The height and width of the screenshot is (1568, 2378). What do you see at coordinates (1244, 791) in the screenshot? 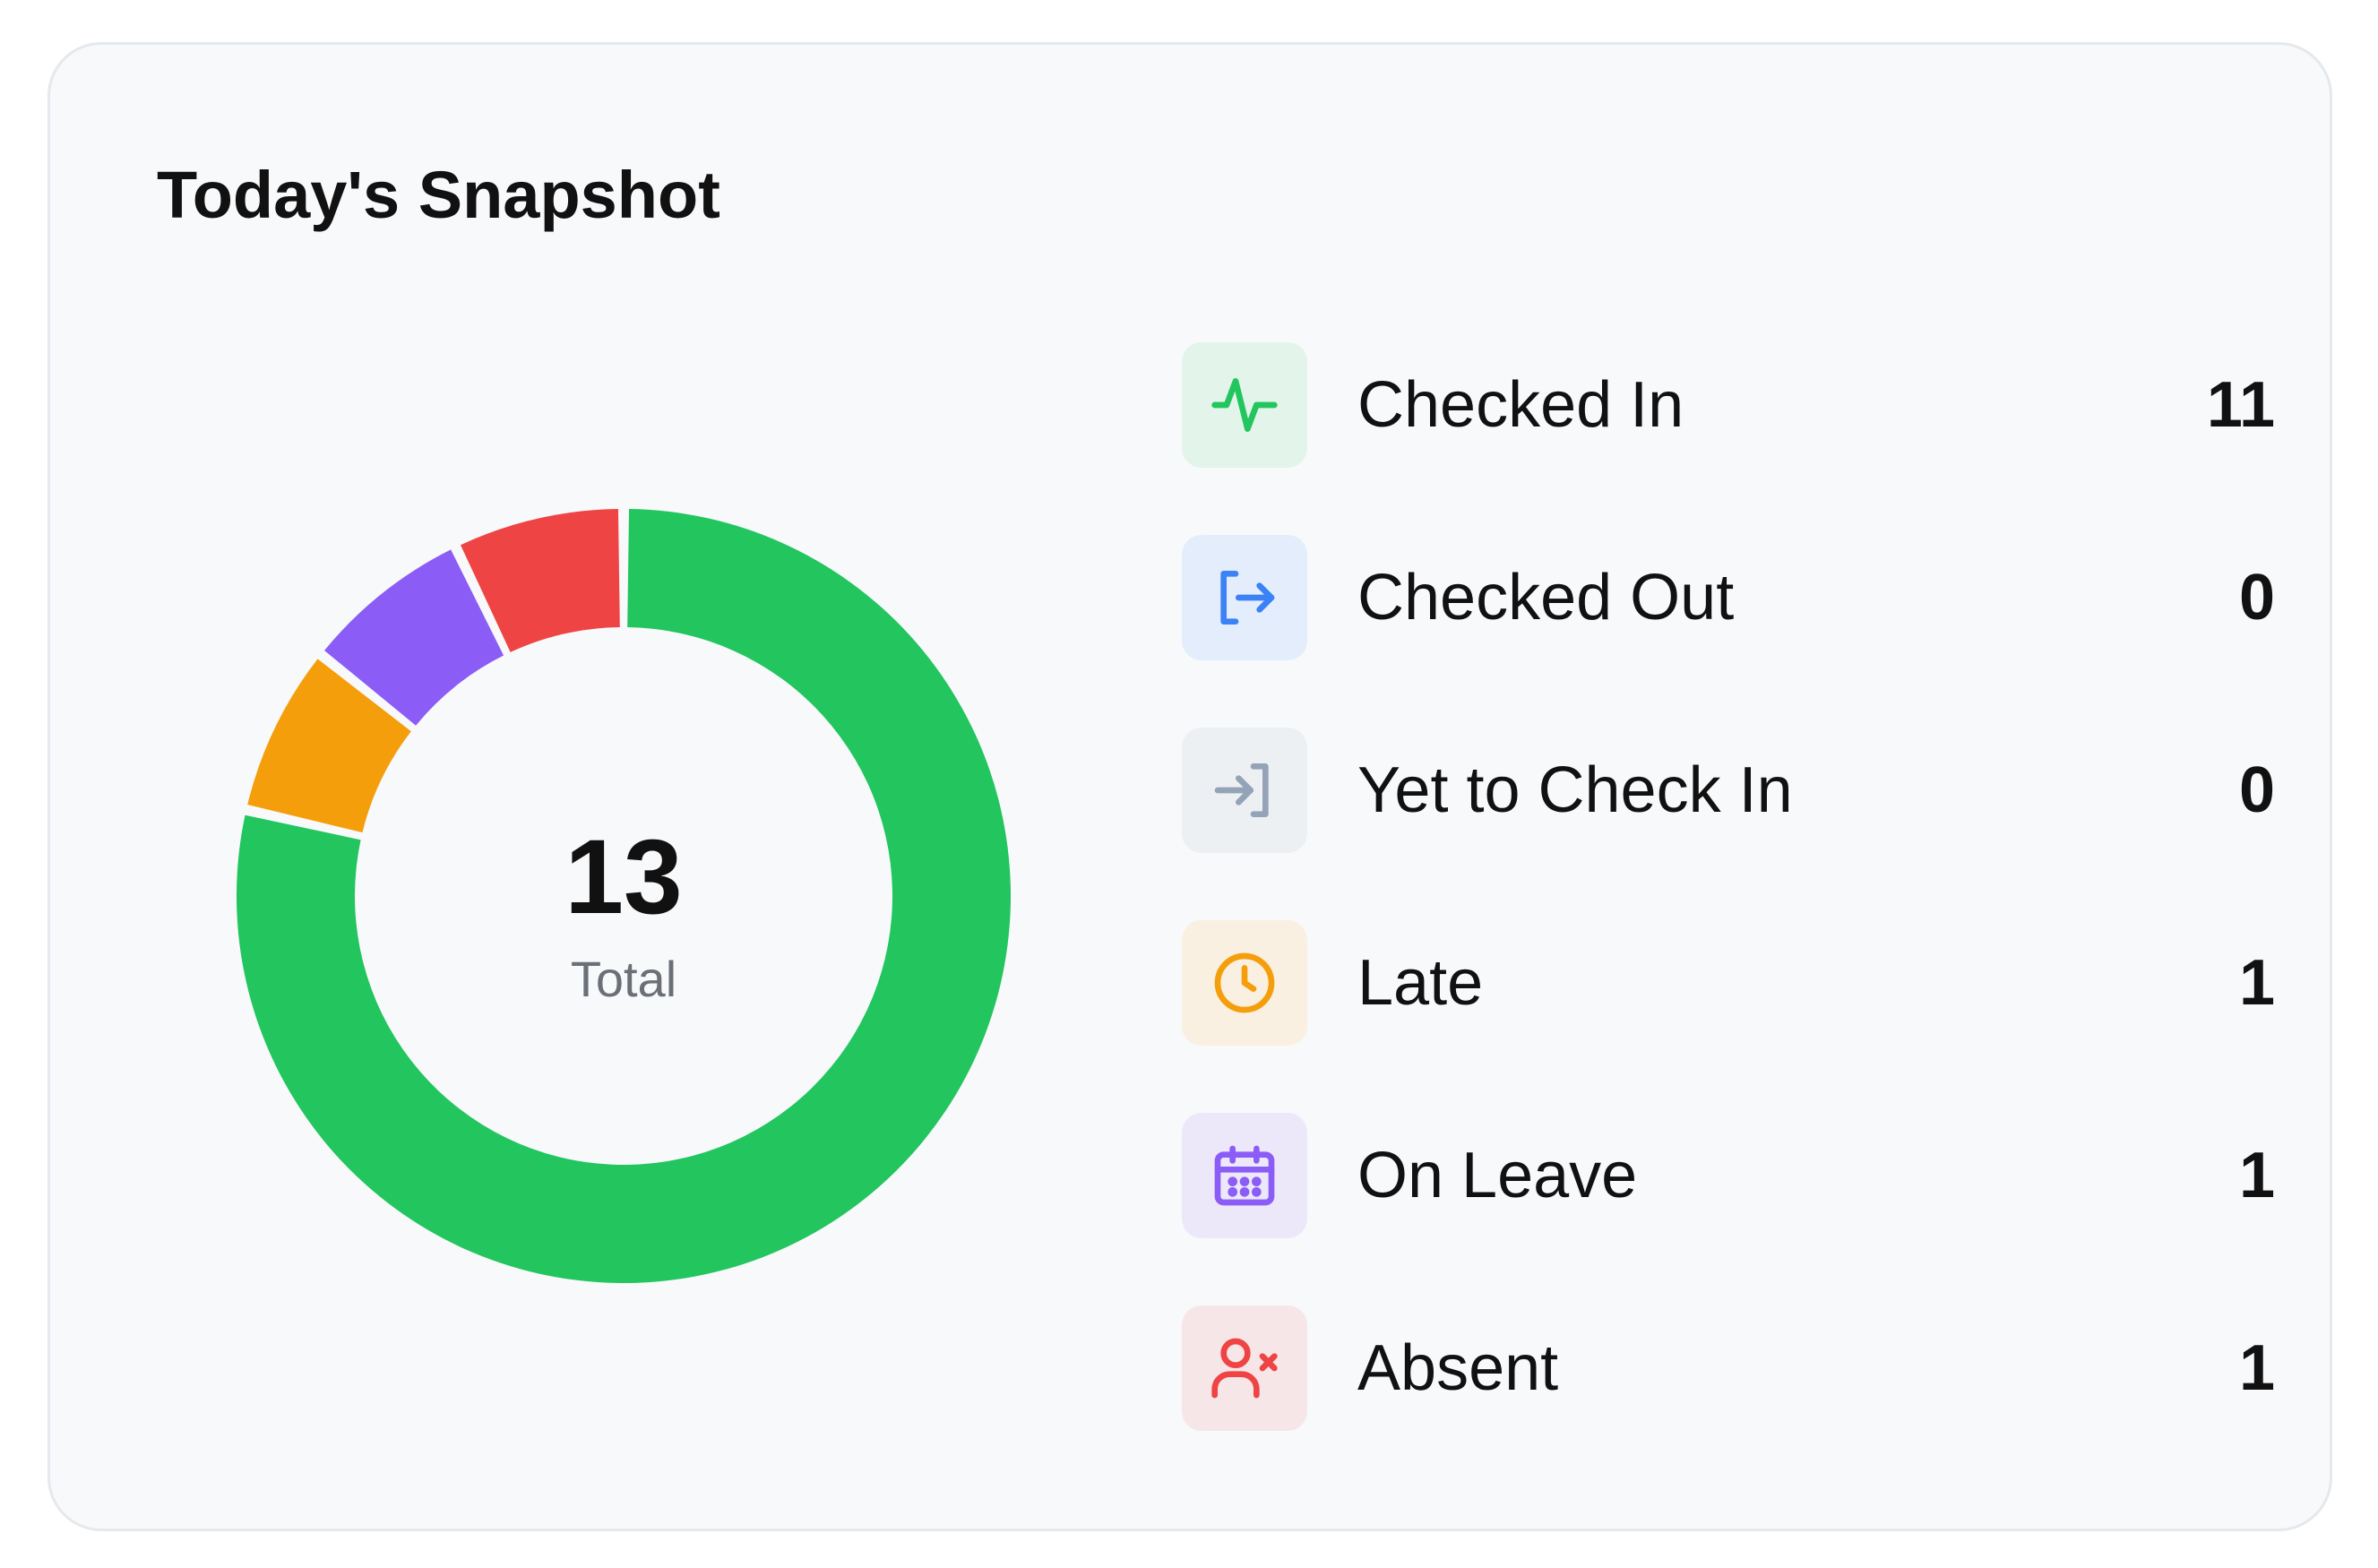
I see `sign-in-icon` at bounding box center [1244, 791].